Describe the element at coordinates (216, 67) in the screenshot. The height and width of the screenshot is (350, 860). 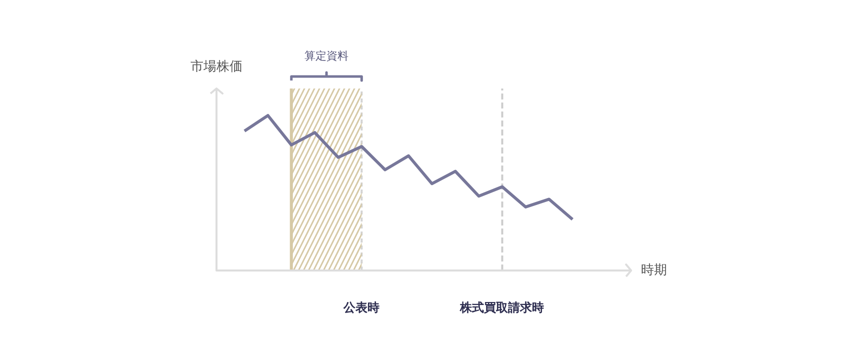
I see `y-axis-title: 市場株価` at that location.